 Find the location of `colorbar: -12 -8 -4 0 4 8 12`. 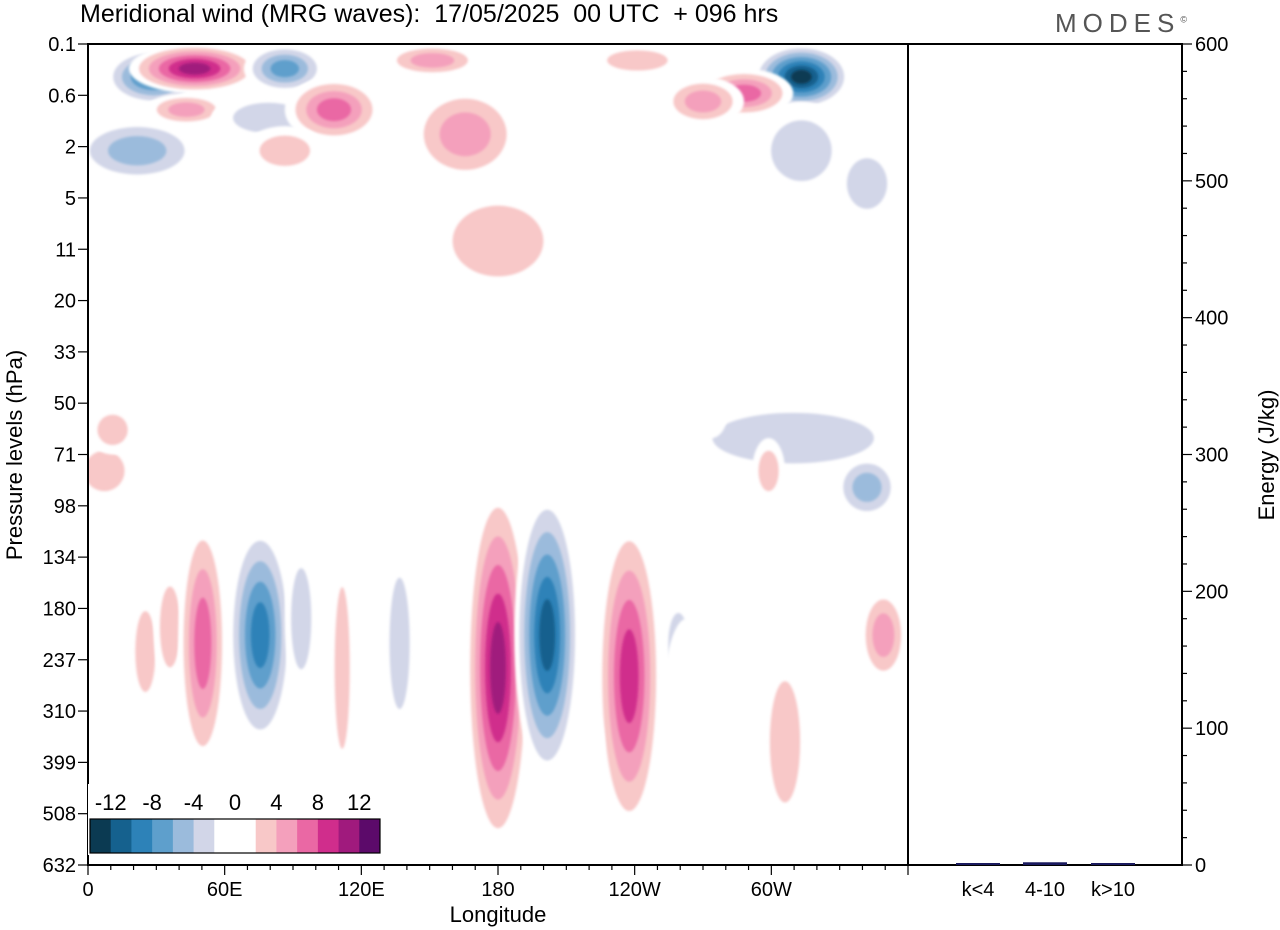

colorbar: -12 -8 -4 0 4 8 12 is located at coordinates (235, 819).